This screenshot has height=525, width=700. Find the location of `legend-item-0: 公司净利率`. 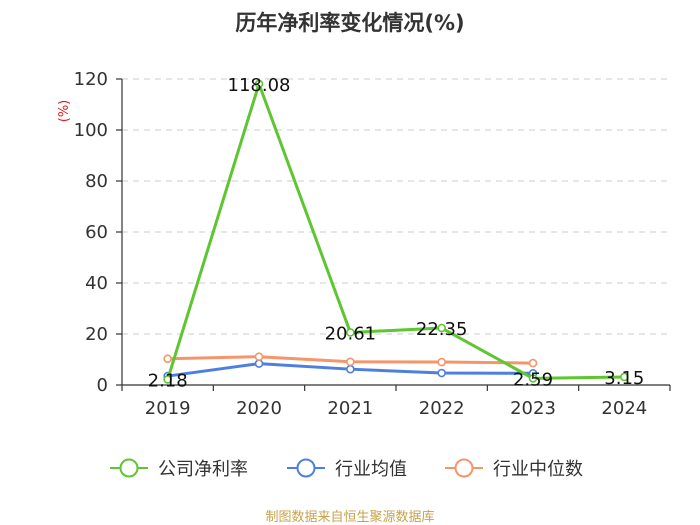

legend-item-0: 公司净利率 is located at coordinates (179, 469).